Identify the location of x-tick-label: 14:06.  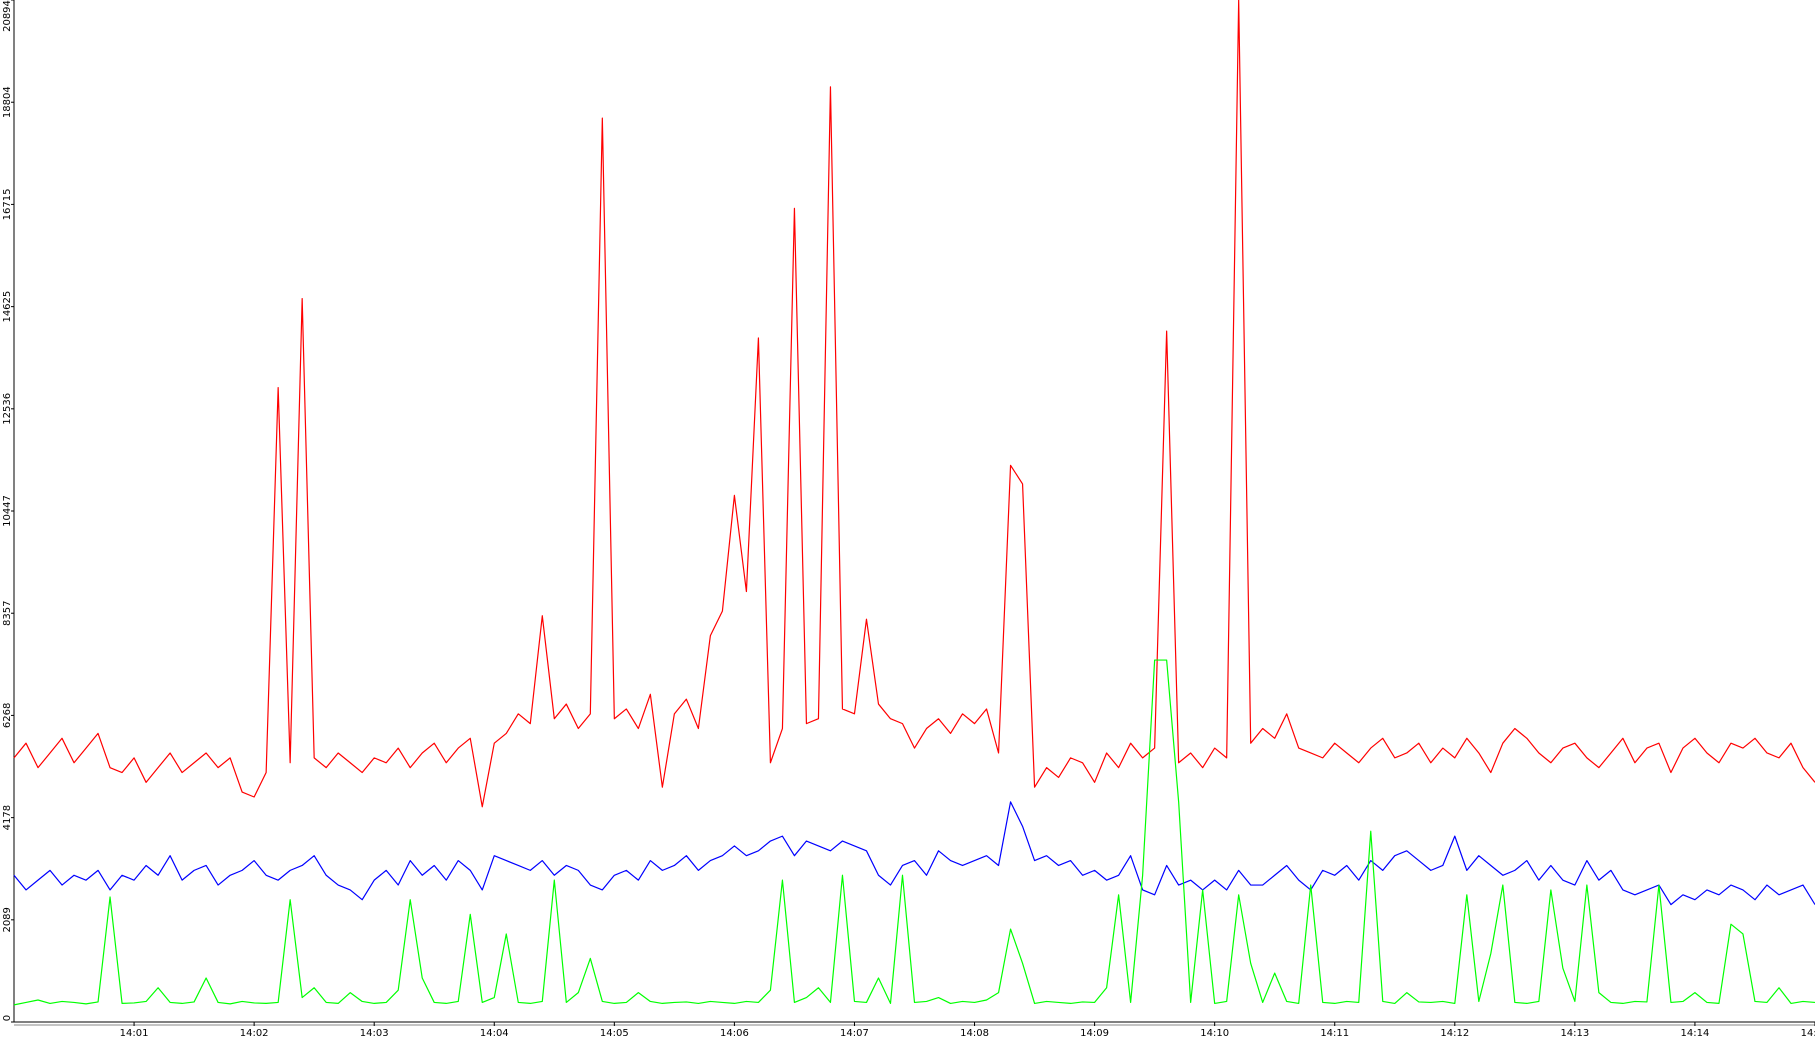
(734, 1033).